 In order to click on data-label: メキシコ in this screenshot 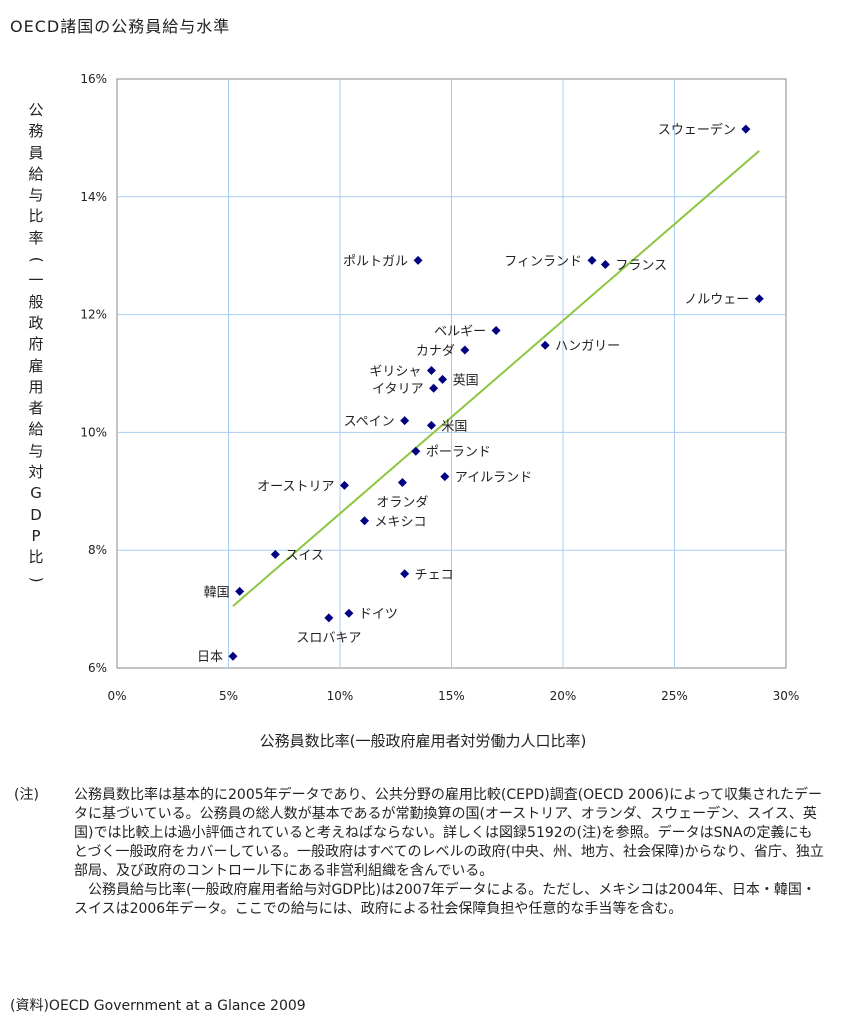, I will do `click(401, 522)`.